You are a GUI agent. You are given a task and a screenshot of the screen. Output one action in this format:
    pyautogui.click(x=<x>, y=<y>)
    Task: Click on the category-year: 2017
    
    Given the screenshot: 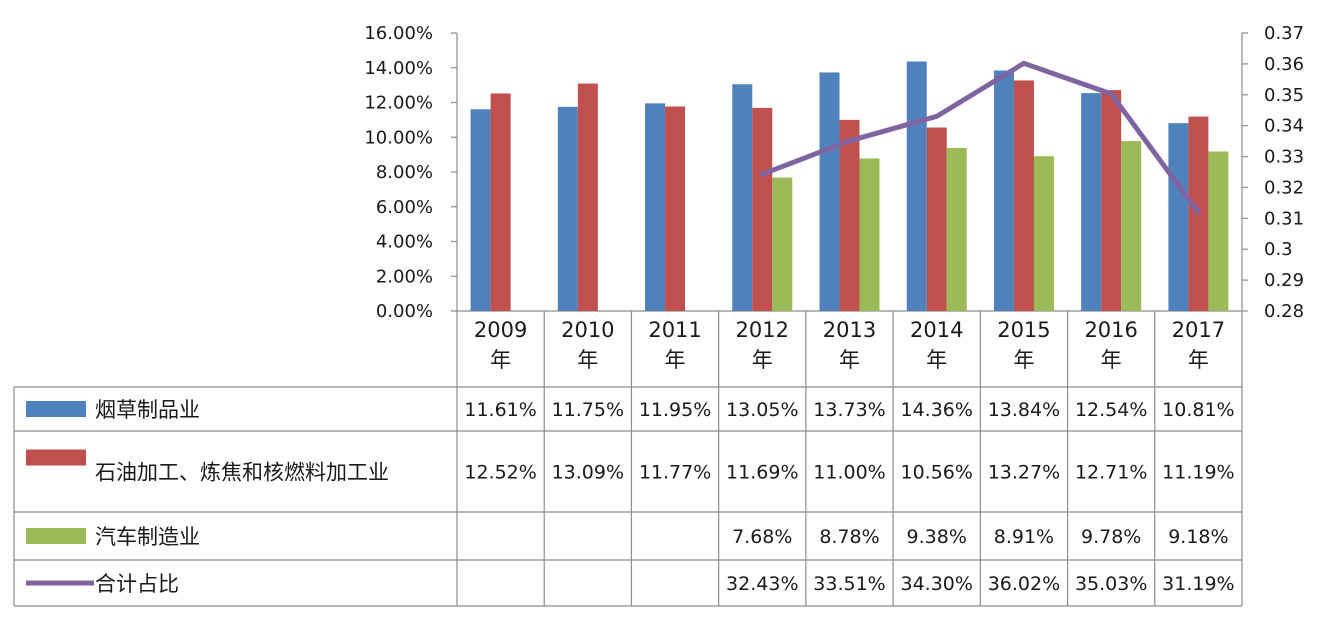 What is the action you would take?
    pyautogui.click(x=1198, y=330)
    